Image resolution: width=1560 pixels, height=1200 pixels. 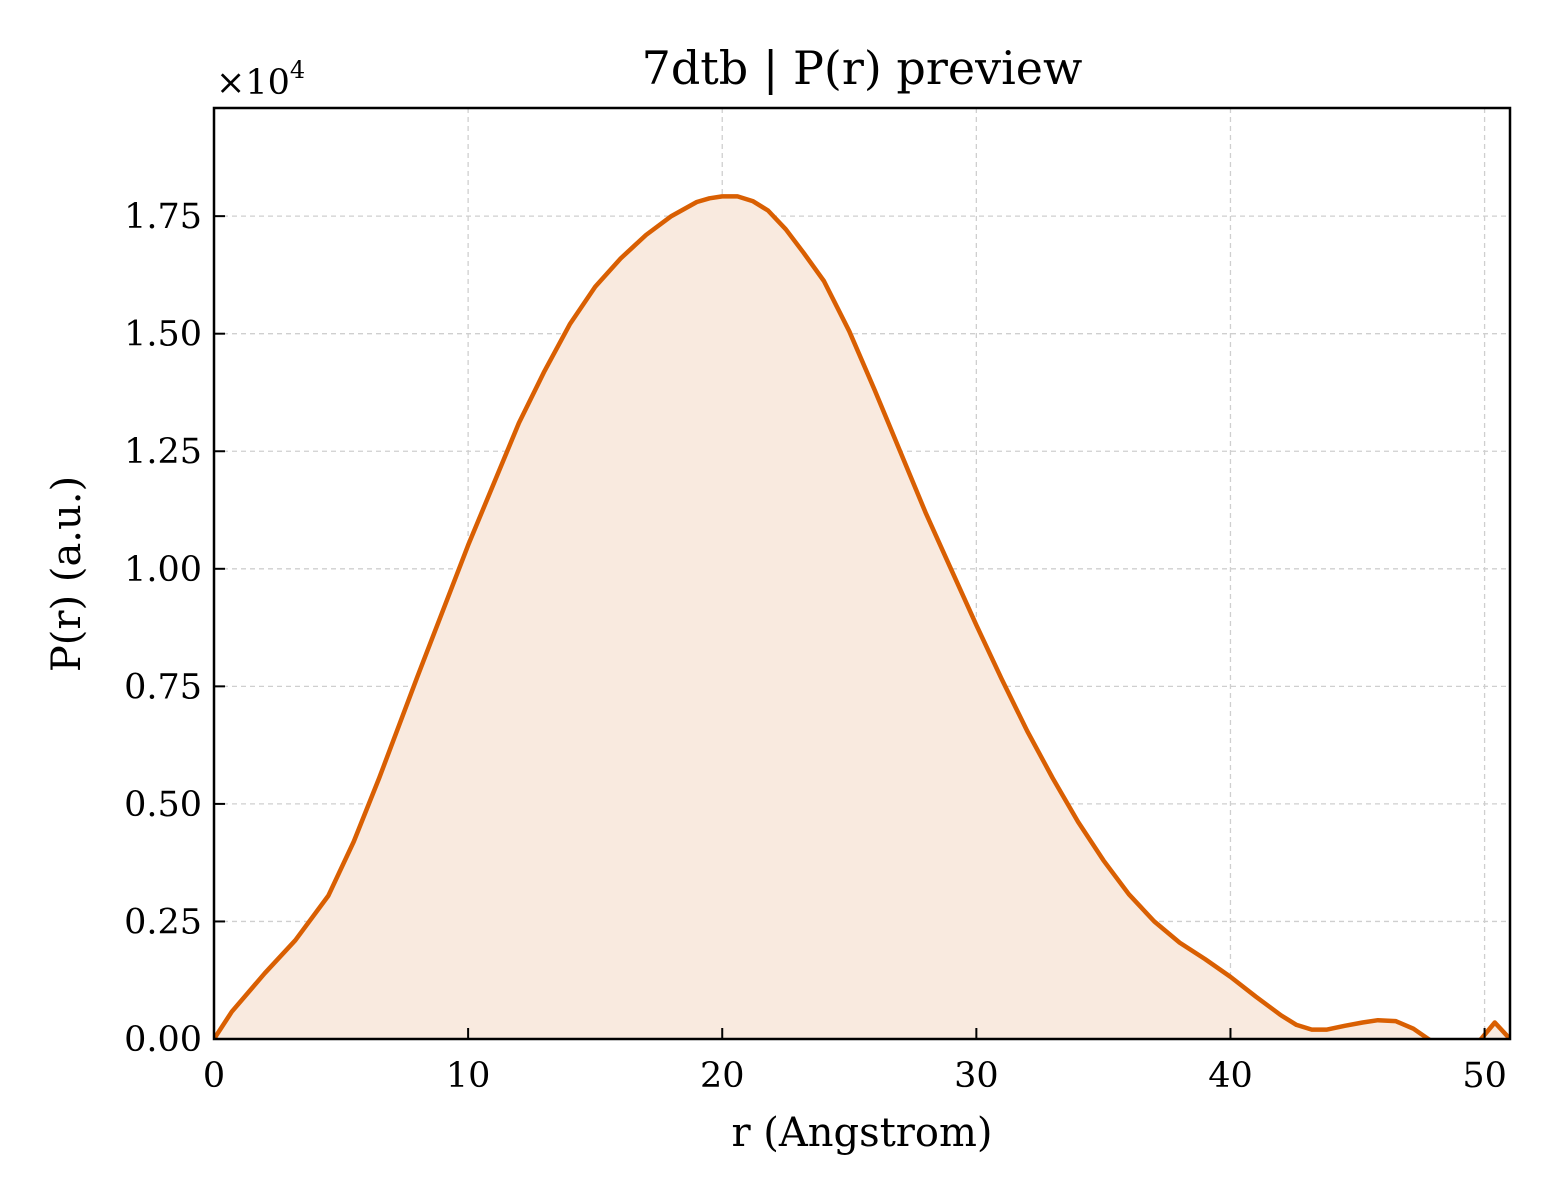 What do you see at coordinates (163, 452) in the screenshot?
I see `y-tick-label: 1.25` at bounding box center [163, 452].